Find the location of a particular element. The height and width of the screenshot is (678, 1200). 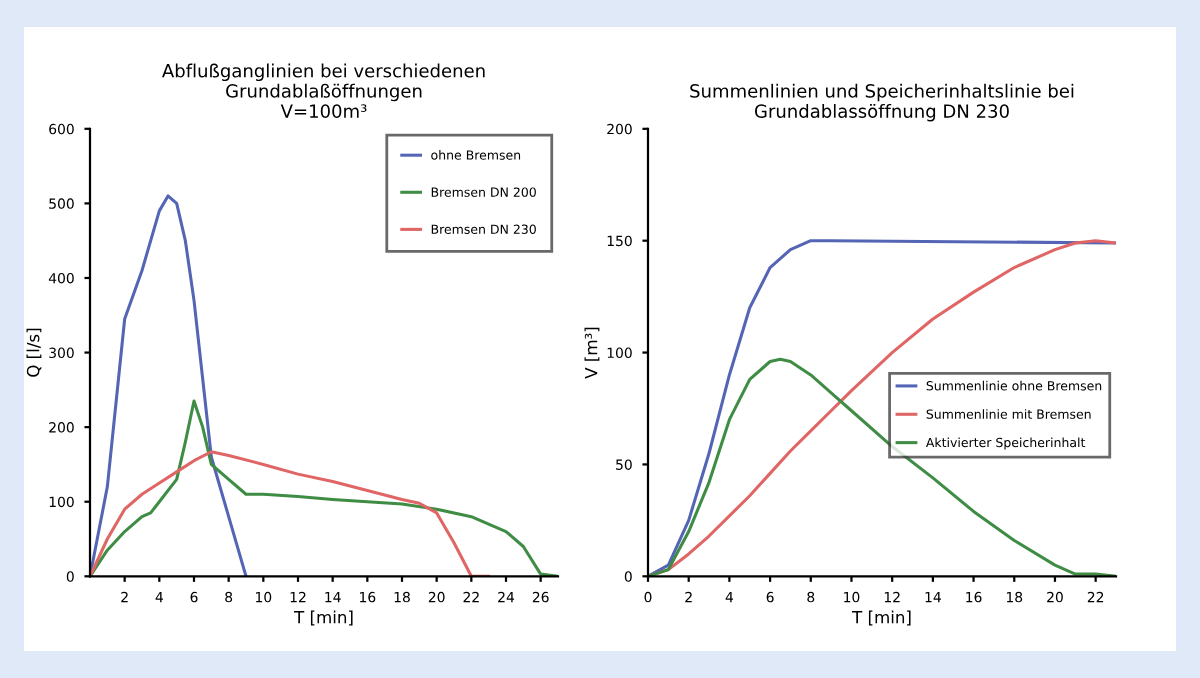

chart-title: Summenlinien und Speicherinhaltslinie bei Grundablassöffnung DN 230 is located at coordinates (882, 102).